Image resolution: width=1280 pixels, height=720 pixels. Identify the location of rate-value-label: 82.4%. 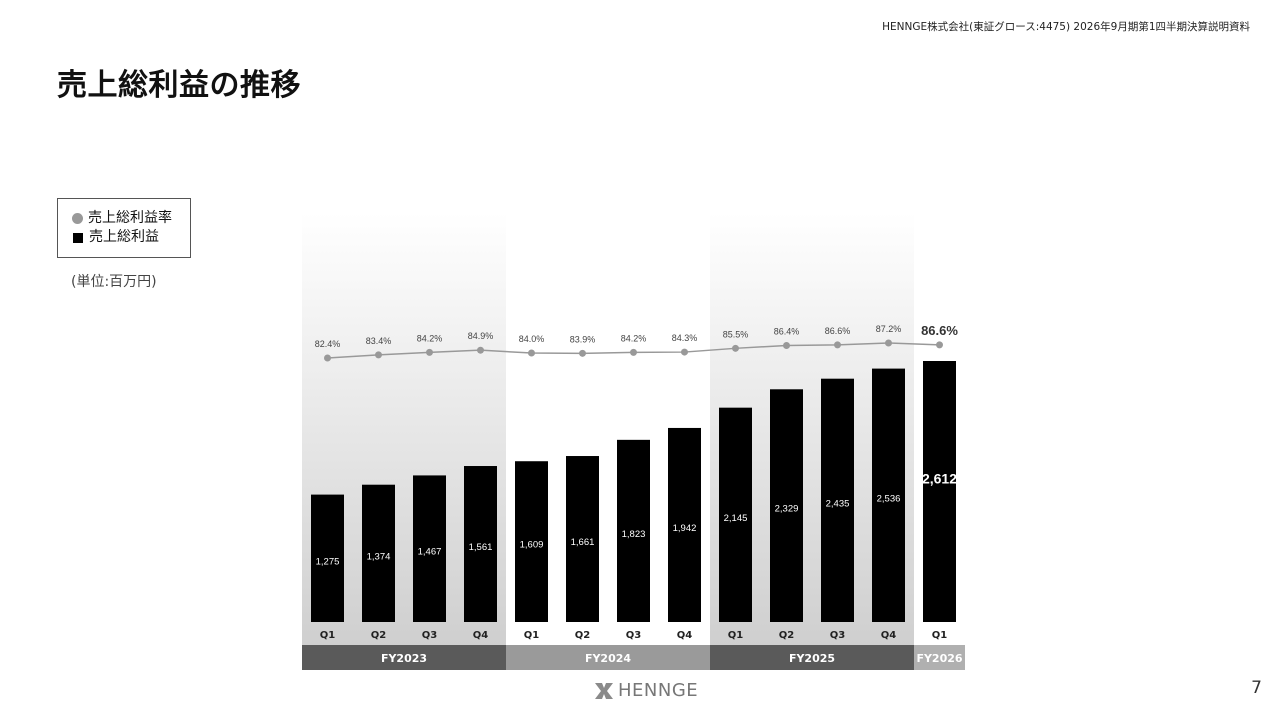
(328, 344).